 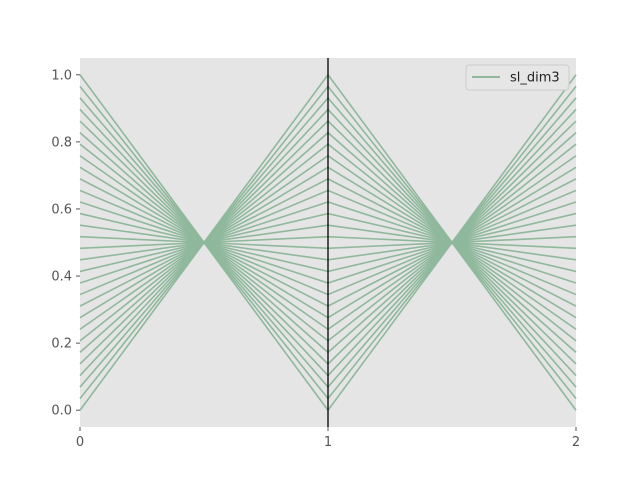 I want to click on y-tick-label-0: 0.0, so click(x=61, y=411).